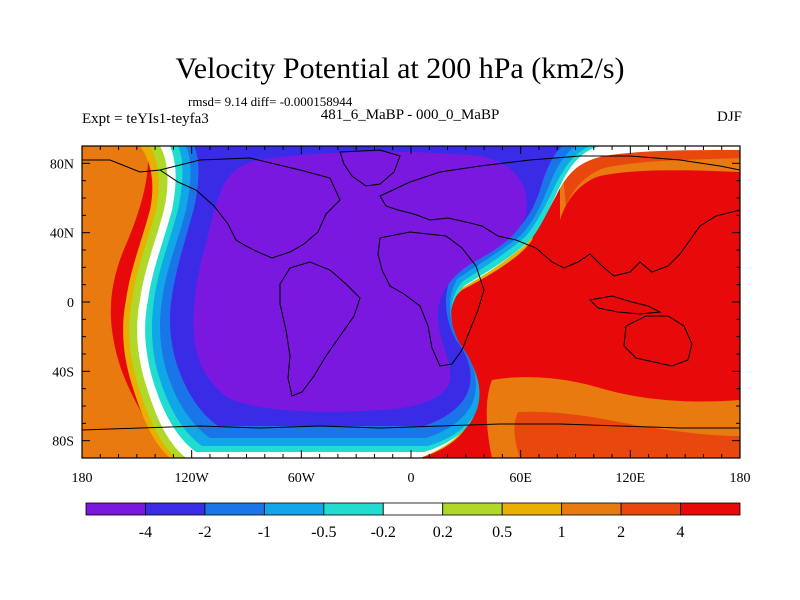 The width and height of the screenshot is (800, 600). I want to click on colorbar-label: -0.2, so click(383, 532).